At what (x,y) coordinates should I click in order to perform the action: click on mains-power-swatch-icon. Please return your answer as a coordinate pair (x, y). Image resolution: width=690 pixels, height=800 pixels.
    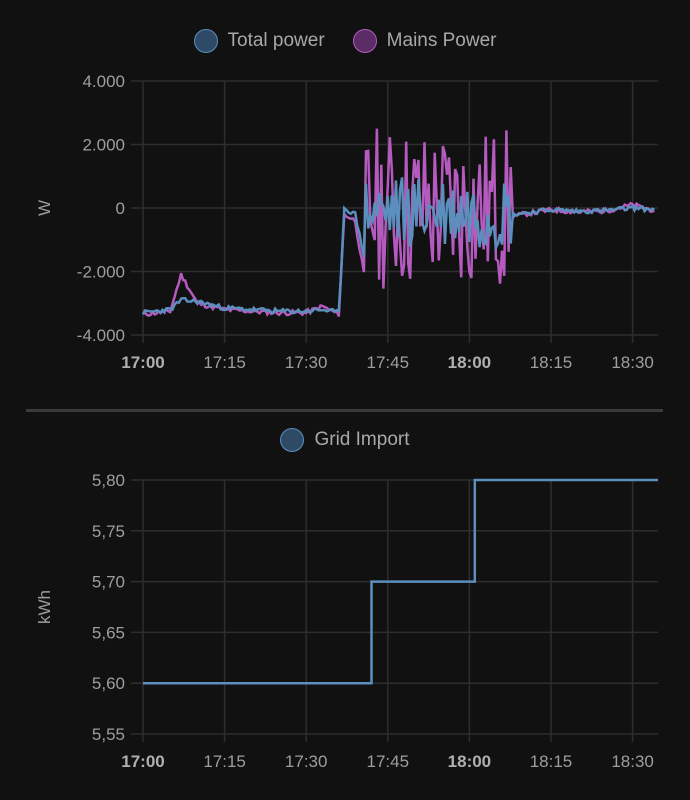
    Looking at the image, I should click on (364, 41).